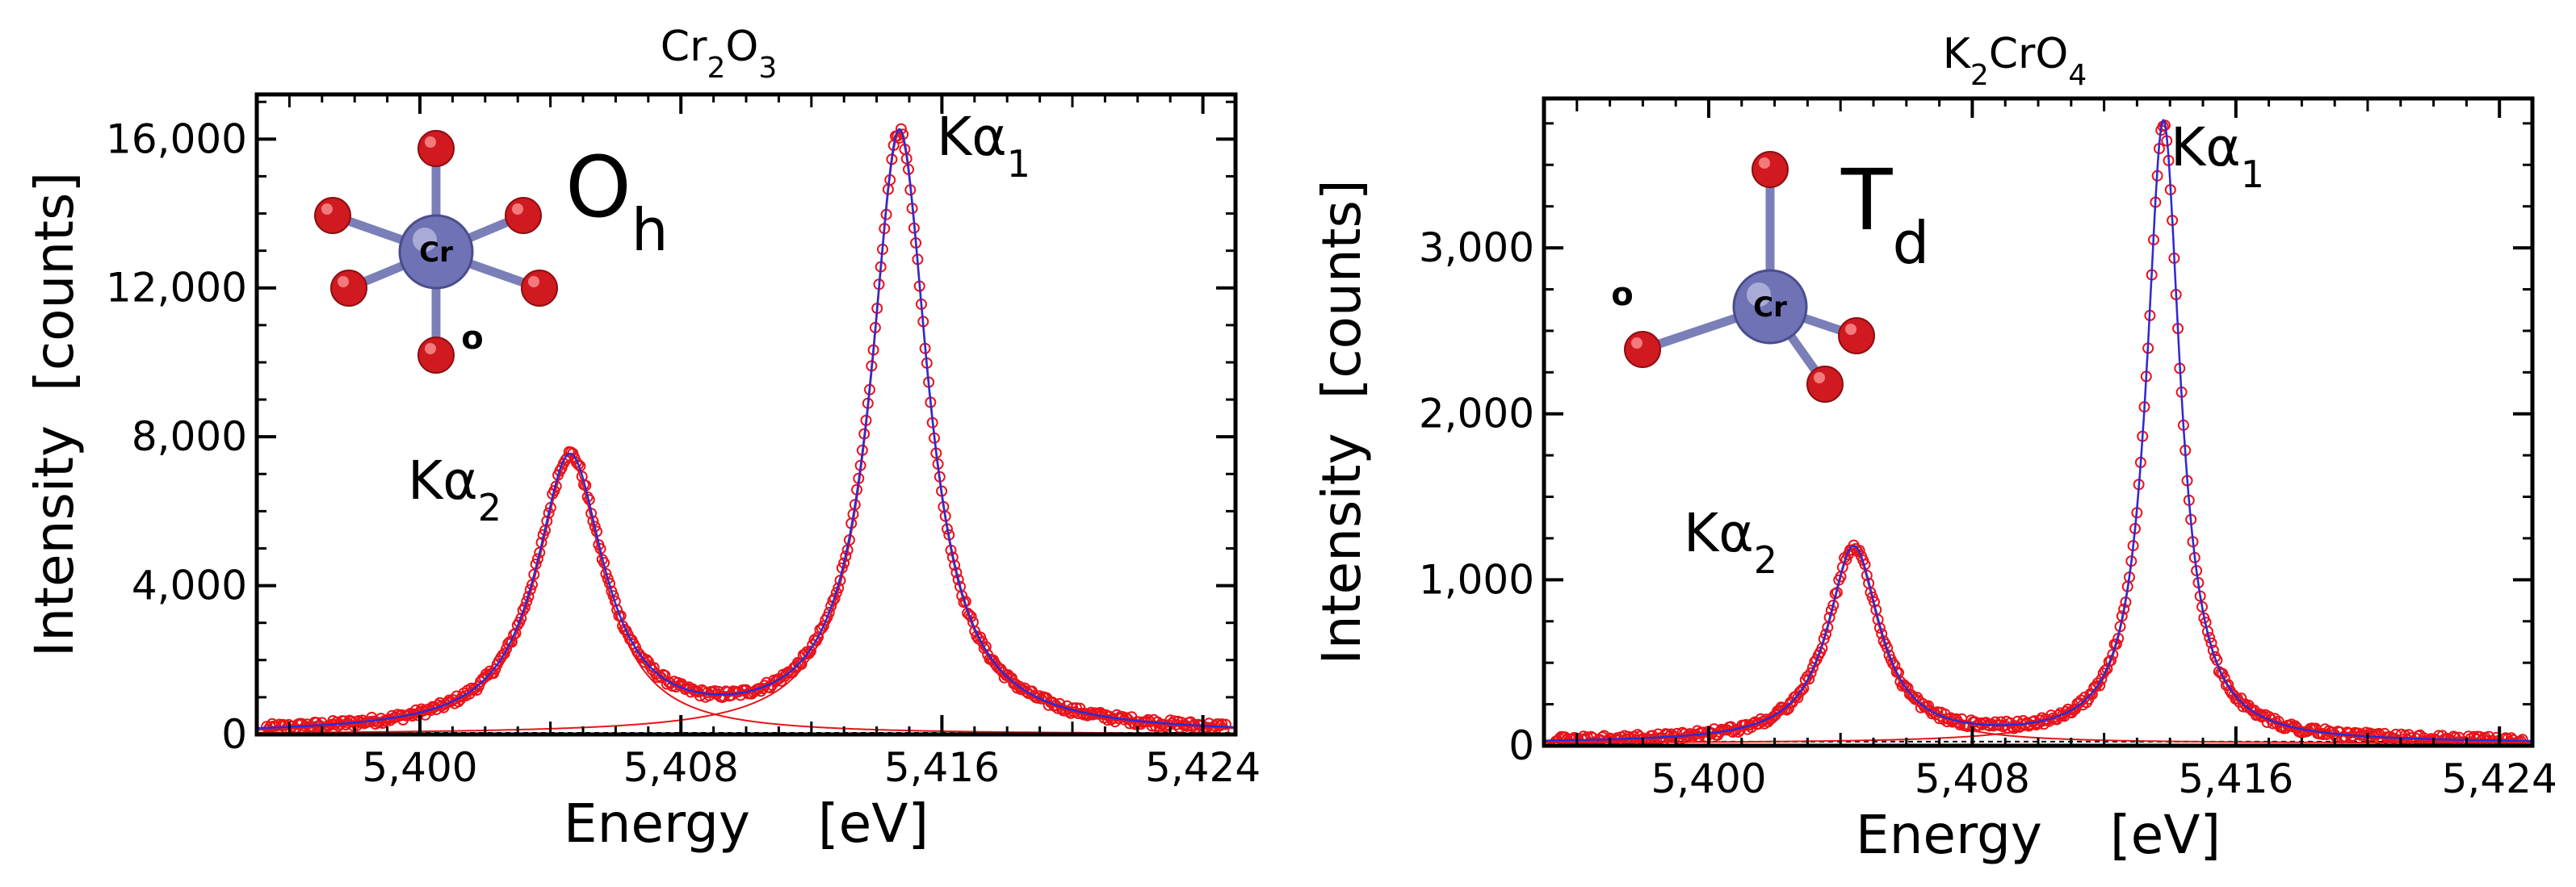  Describe the element at coordinates (1476, 580) in the screenshot. I see `y-tick-label: 1,000` at that location.